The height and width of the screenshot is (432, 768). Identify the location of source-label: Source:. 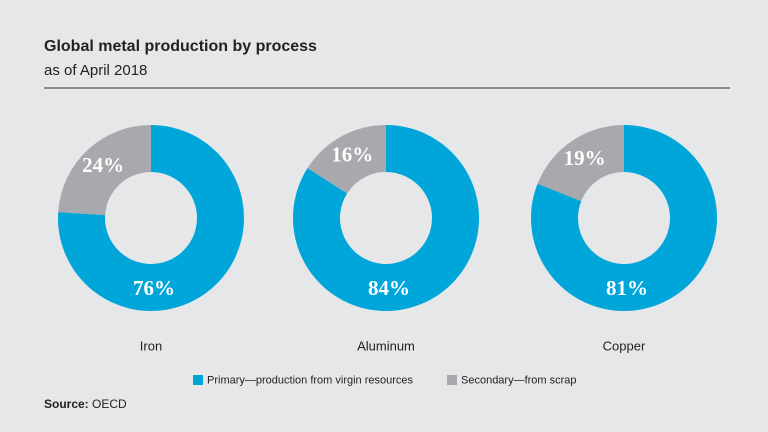
(66, 404).